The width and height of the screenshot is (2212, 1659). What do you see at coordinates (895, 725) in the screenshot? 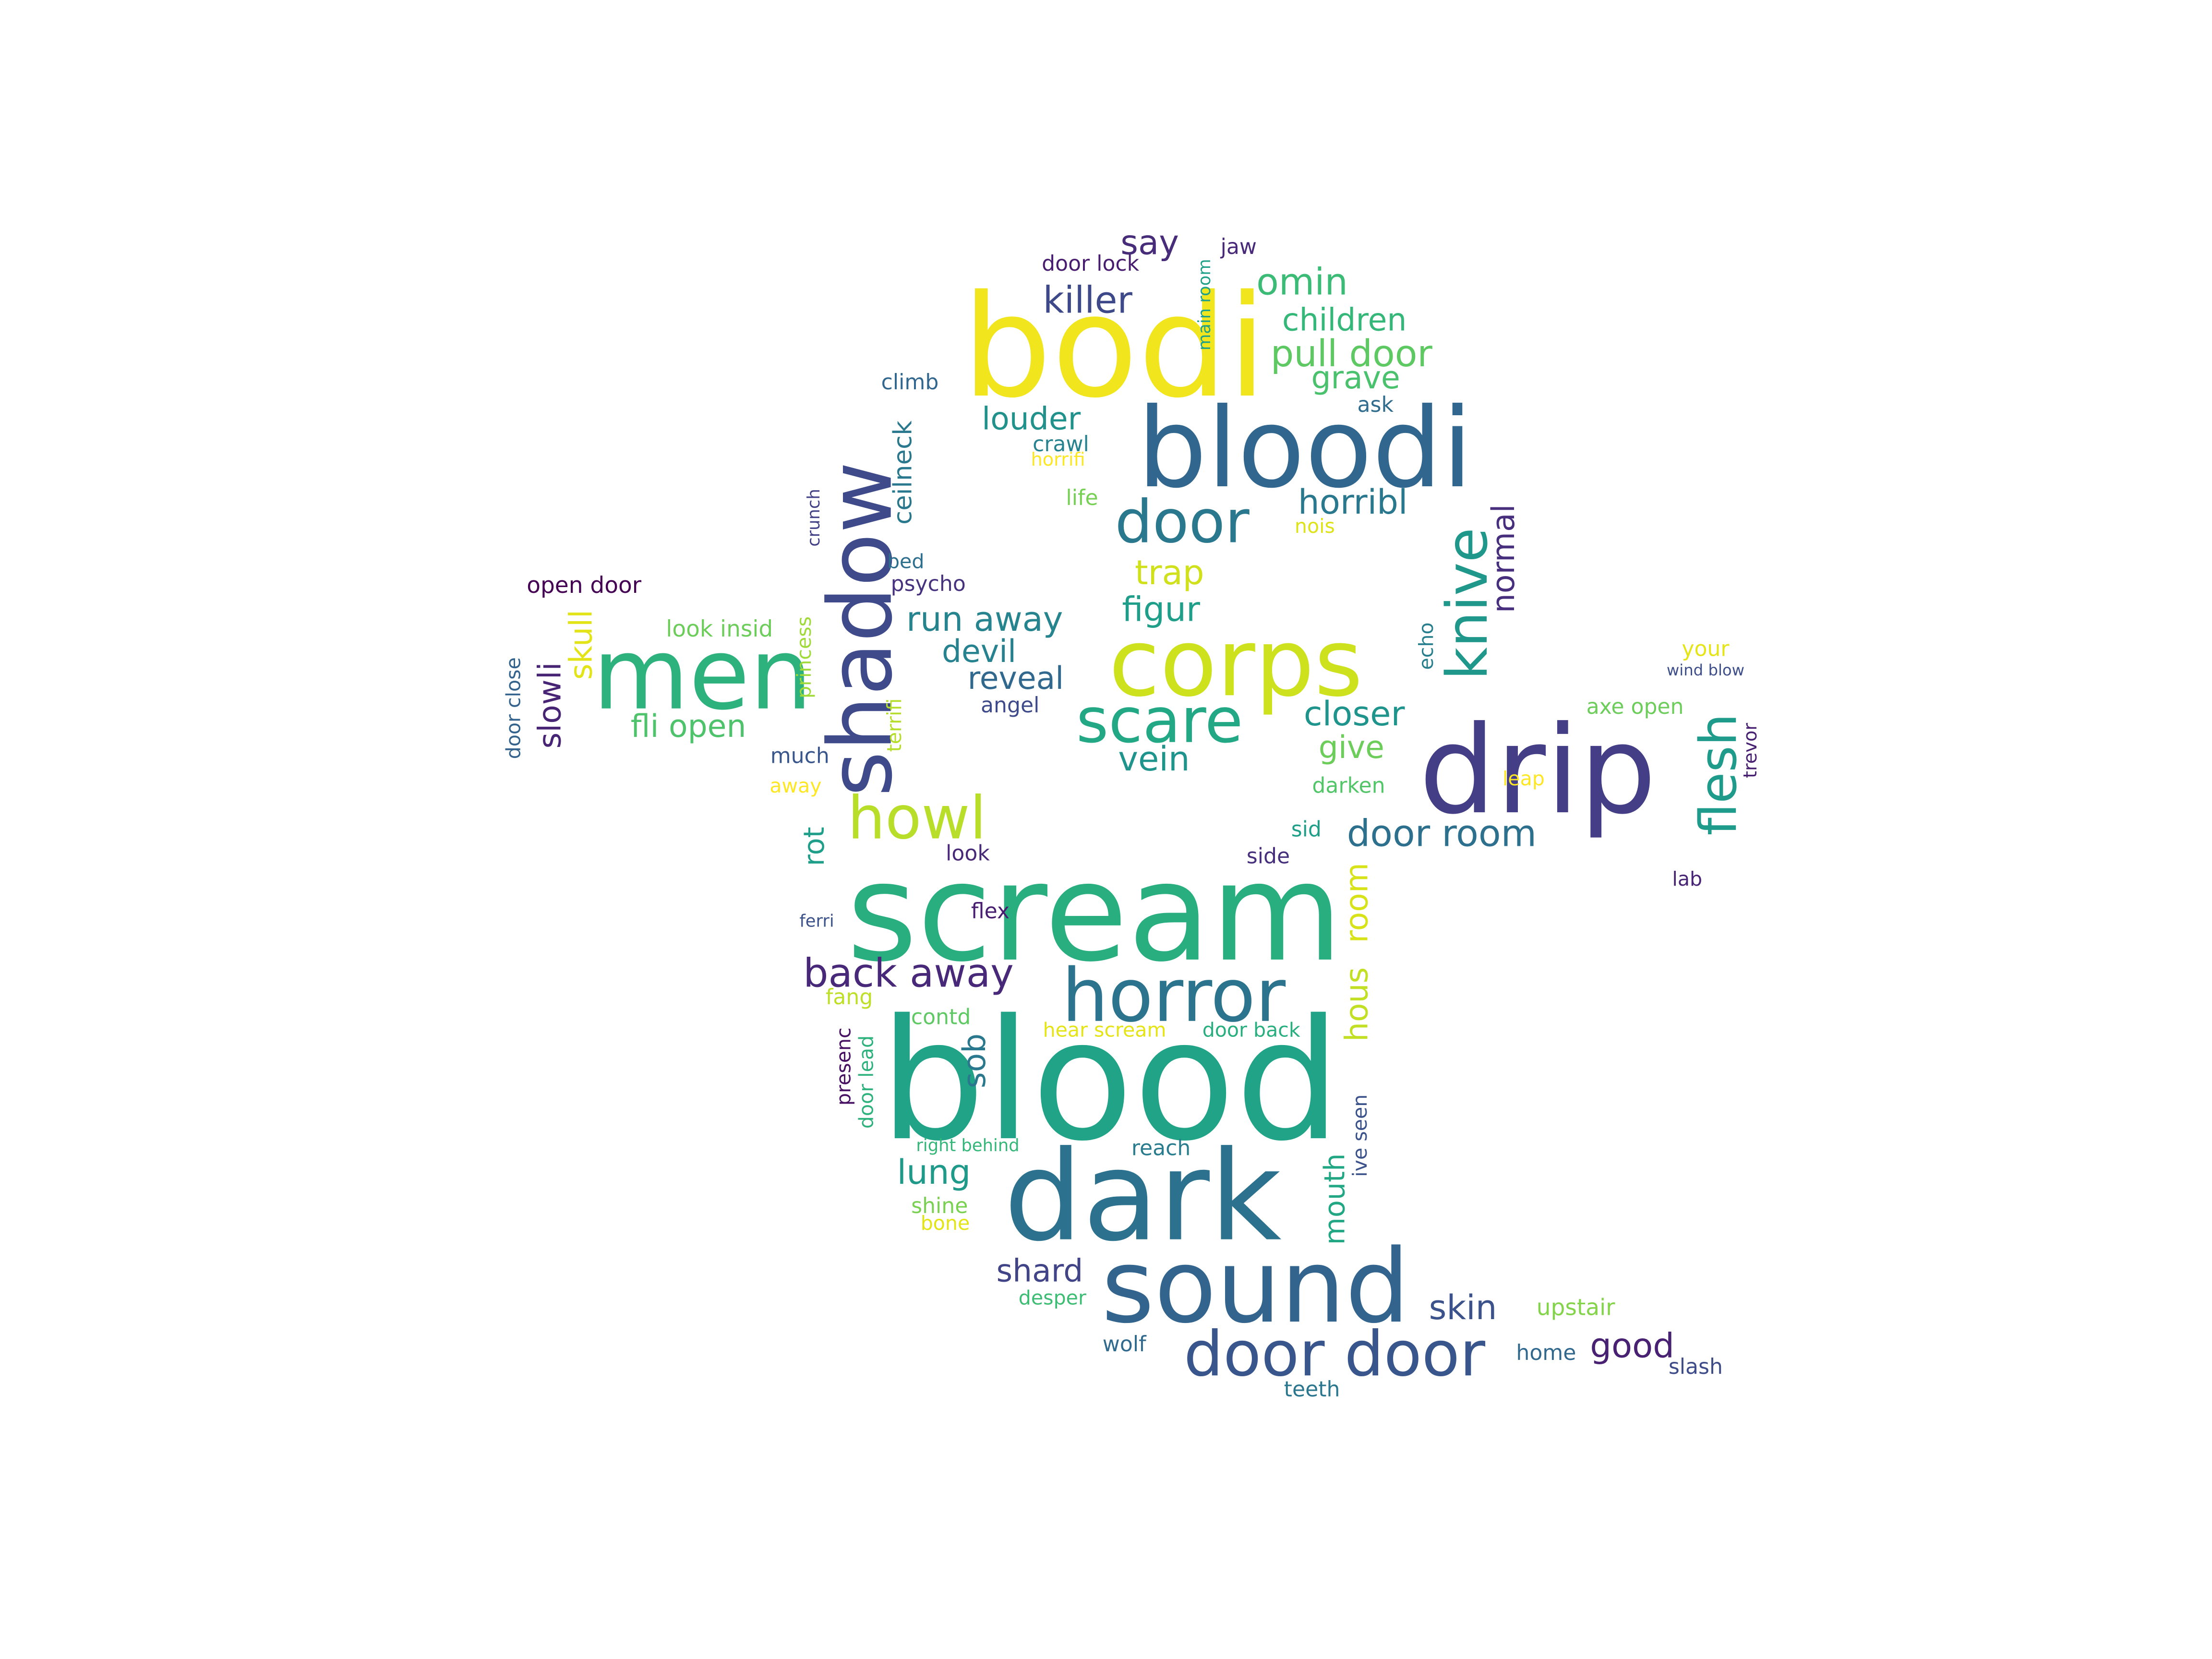
I see `word-terrifi: terrifi` at bounding box center [895, 725].